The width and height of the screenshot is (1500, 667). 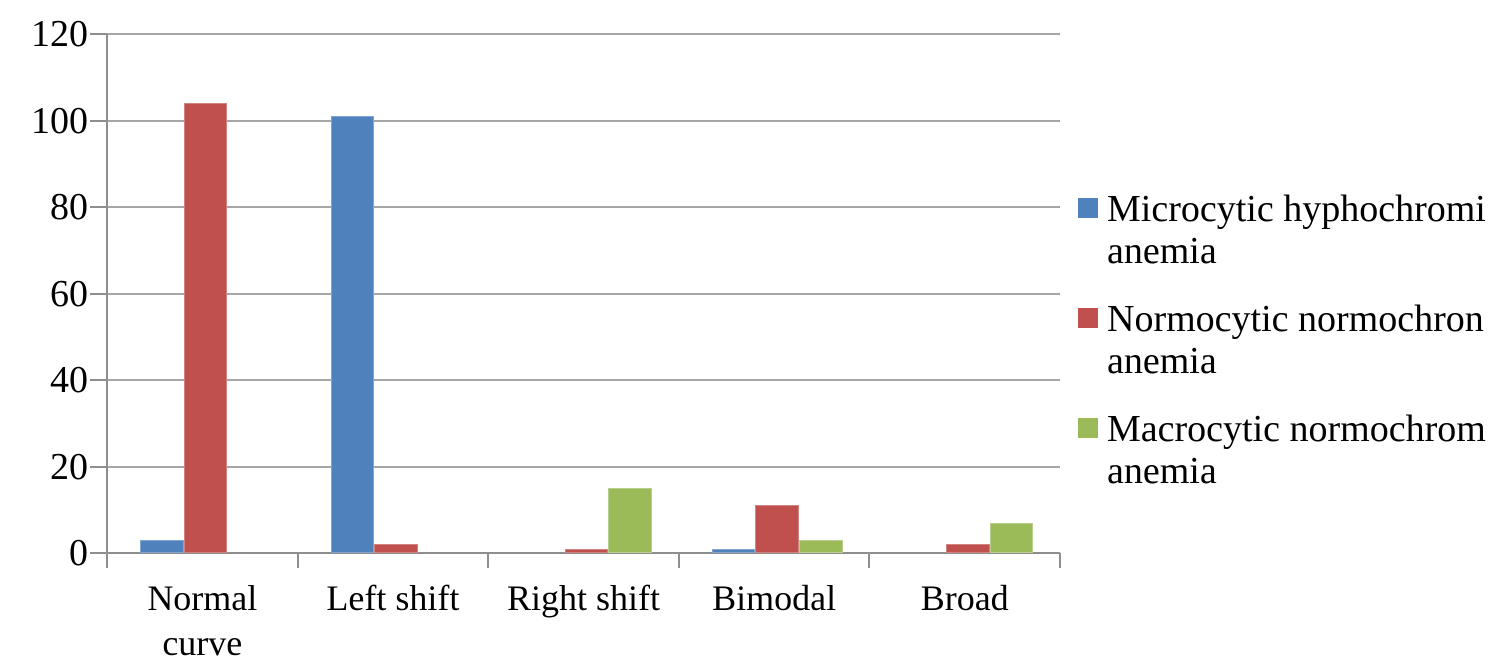 I want to click on y-axis-tick-label: 20, so click(x=69, y=466).